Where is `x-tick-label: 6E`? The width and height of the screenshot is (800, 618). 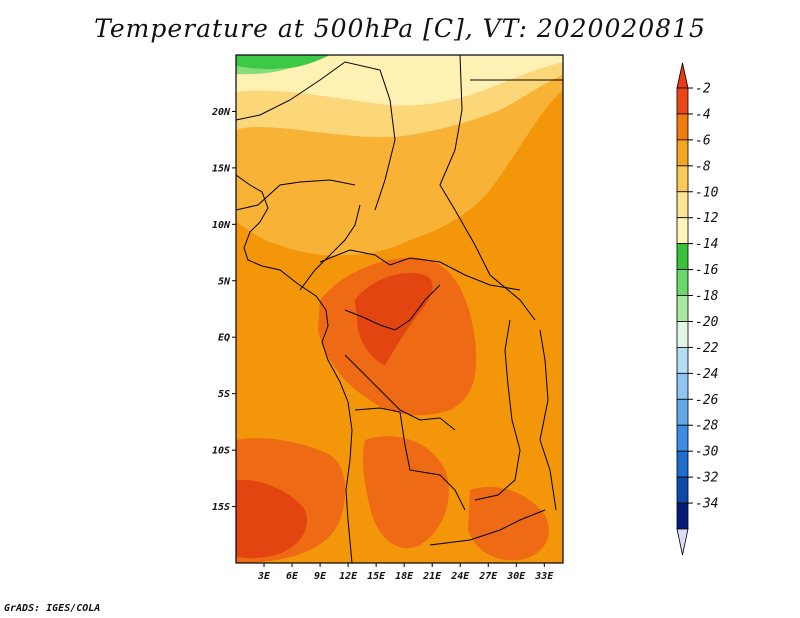
x-tick-label: 6E is located at coordinates (292, 576).